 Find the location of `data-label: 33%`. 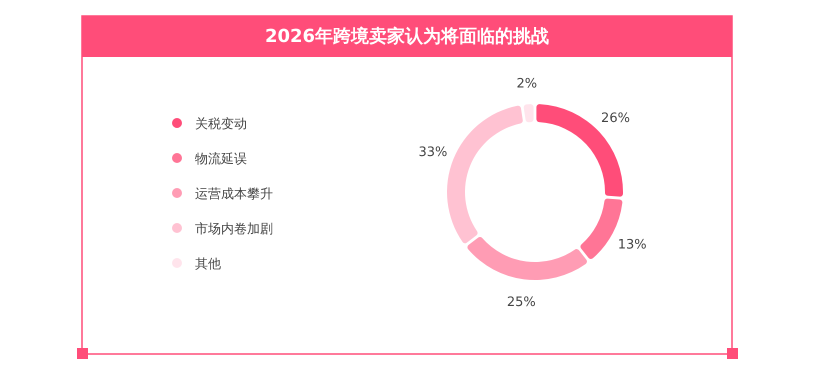

data-label: 33% is located at coordinates (433, 152).